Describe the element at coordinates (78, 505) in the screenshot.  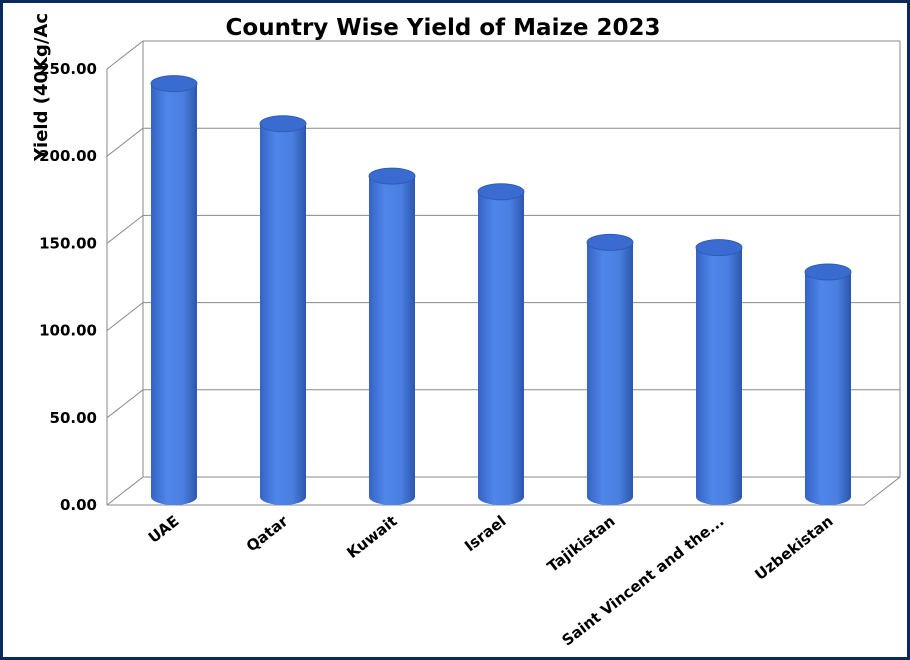
I see `y-tick-label: 0.00` at that location.